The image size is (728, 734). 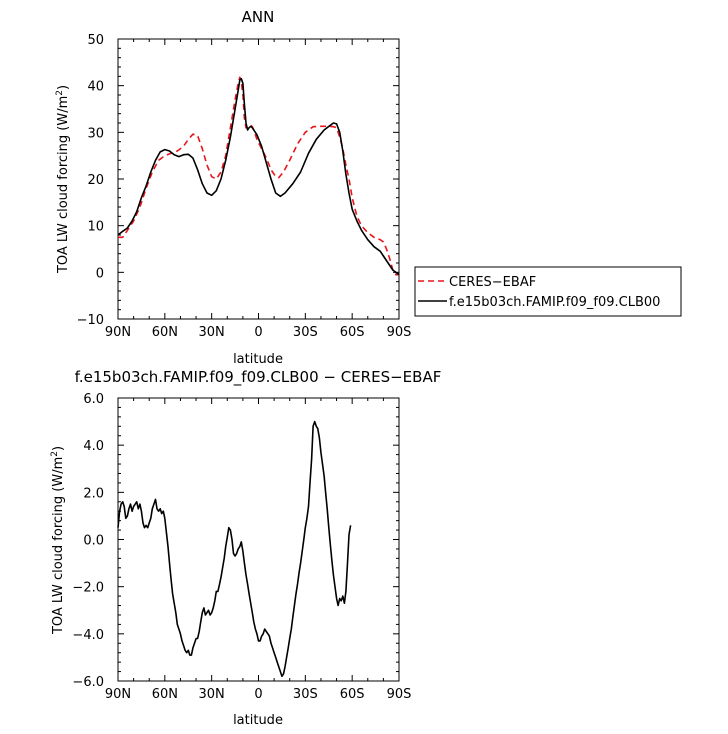 What do you see at coordinates (305, 332) in the screenshot?
I see `top-x-tick-label: 30S` at bounding box center [305, 332].